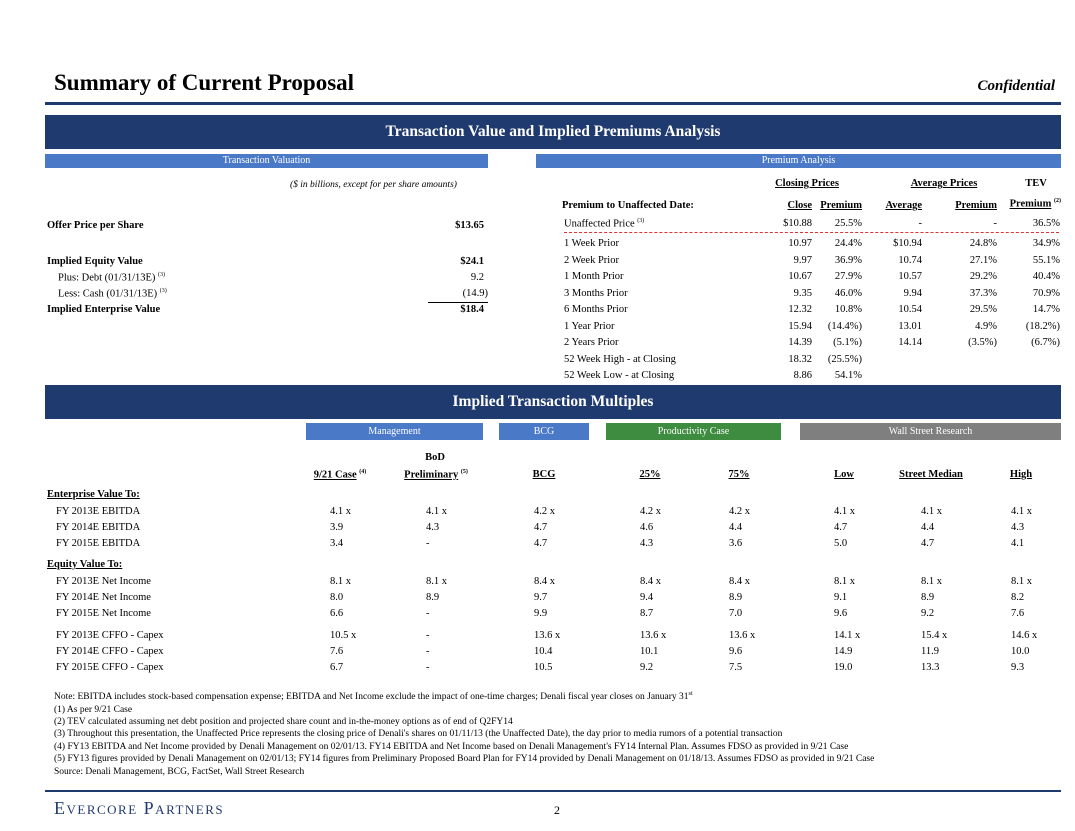  Describe the element at coordinates (844, 326) in the screenshot. I see `premium-cell: (14.4%)` at that location.